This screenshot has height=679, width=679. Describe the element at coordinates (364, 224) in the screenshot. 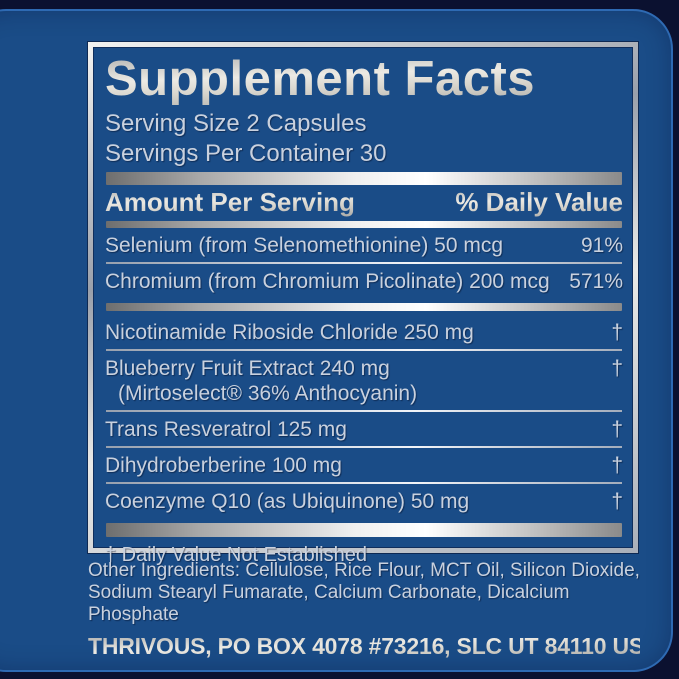

I see `separator-bar-header` at that location.